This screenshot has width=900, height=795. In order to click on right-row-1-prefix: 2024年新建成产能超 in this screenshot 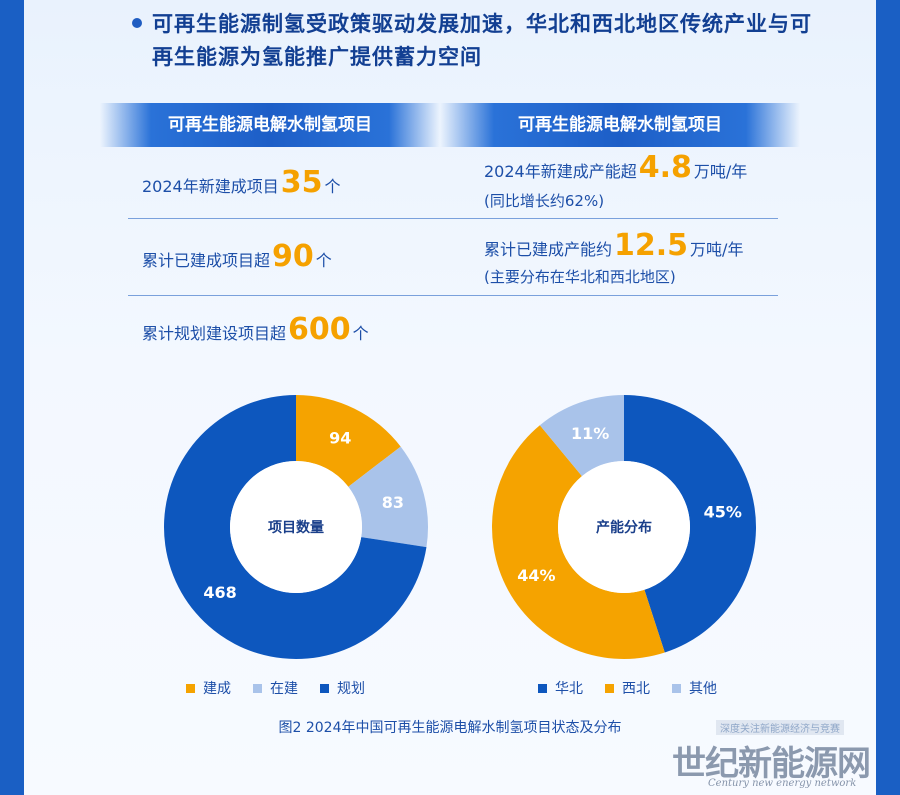, I will do `click(560, 171)`.